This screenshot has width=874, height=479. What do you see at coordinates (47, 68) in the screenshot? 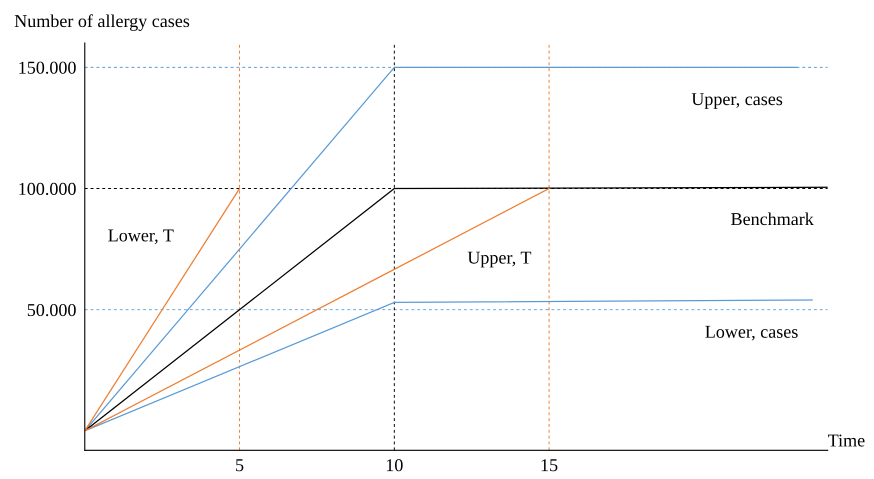
I see `y-tick-label: 150.000` at bounding box center [47, 68].